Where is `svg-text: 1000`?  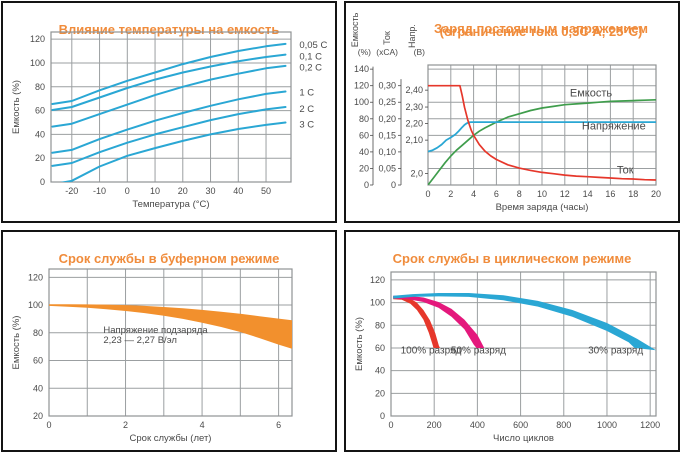 svg-text: 1000 is located at coordinates (607, 425).